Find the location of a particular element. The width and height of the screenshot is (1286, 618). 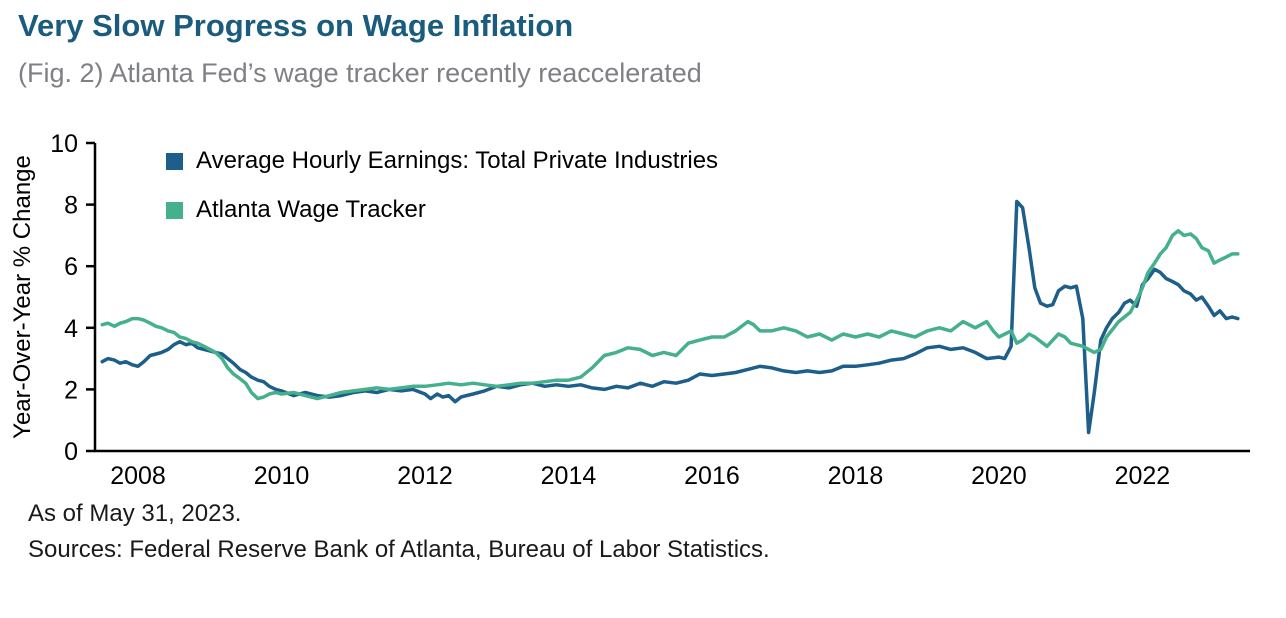

chart-title: Very Slow Progress on Wage Inflation is located at coordinates (296, 25).